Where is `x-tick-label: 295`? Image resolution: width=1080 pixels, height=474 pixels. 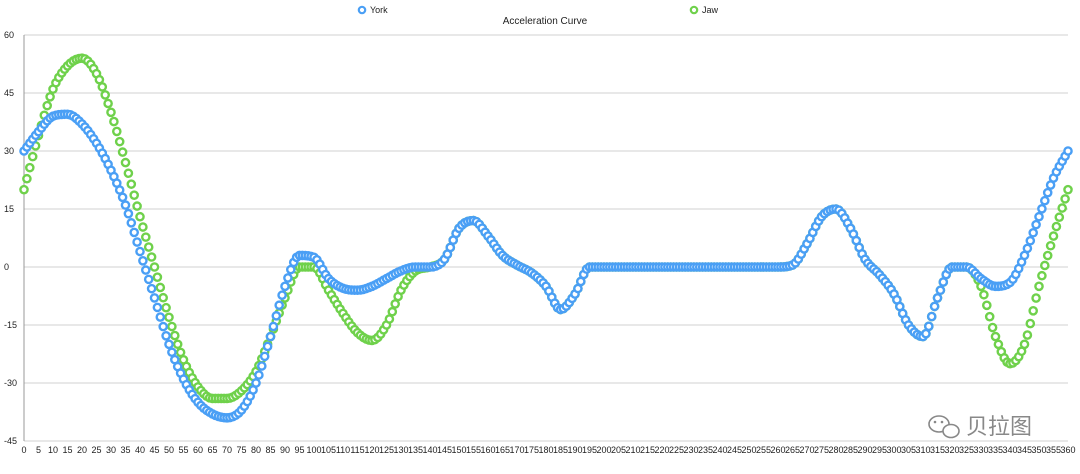 x-tick-label: 295 is located at coordinates (879, 450).